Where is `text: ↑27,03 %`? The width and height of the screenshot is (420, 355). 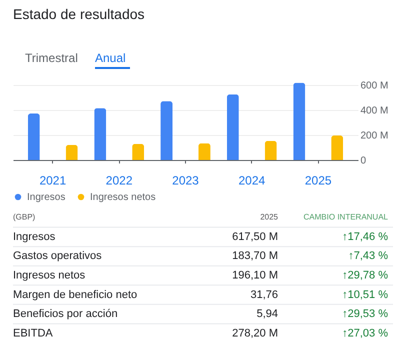
text: ↑27,03 % is located at coordinates (365, 333).